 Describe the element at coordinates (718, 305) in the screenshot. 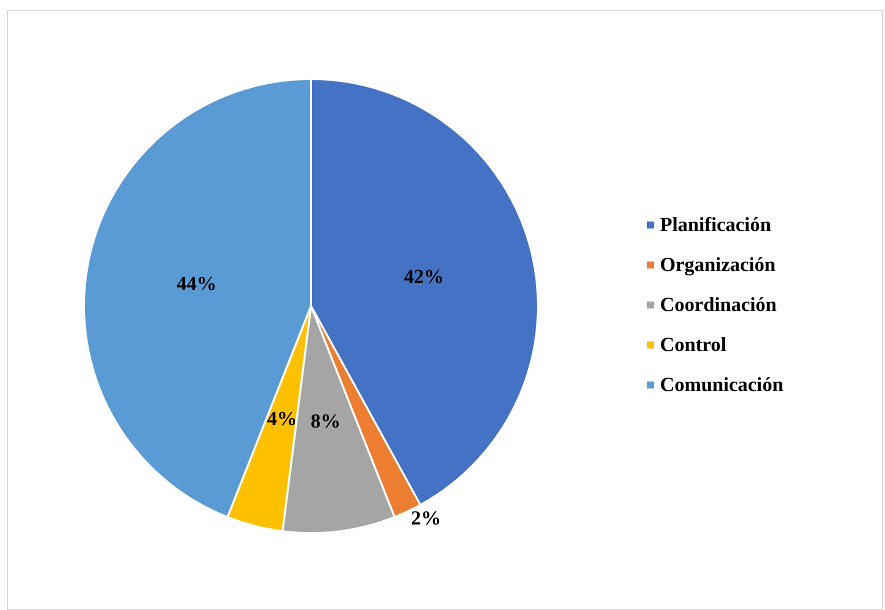

I see `legend-label: Coordinación` at that location.